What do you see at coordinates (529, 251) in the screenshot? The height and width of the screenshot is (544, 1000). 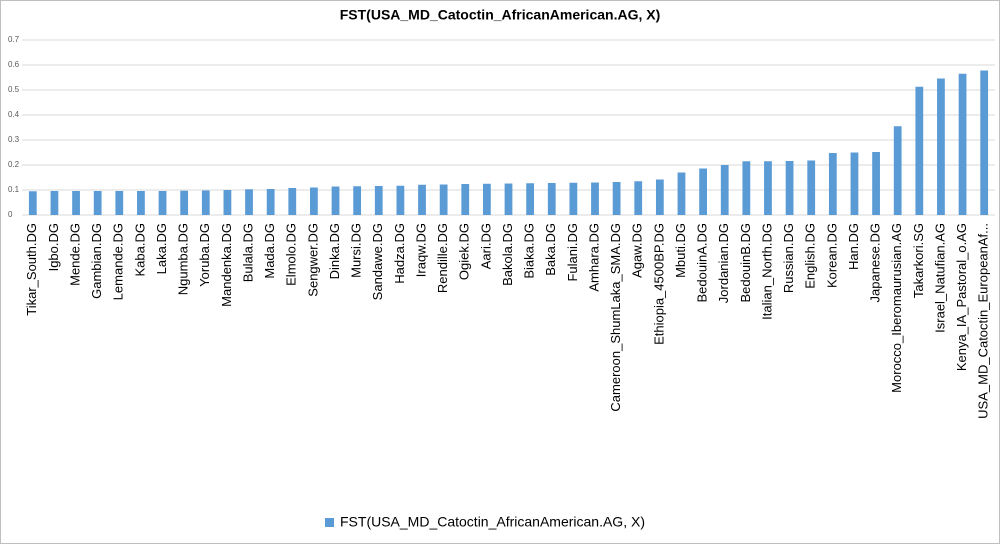 I see `x-tick-label: Biaka.DG` at bounding box center [529, 251].